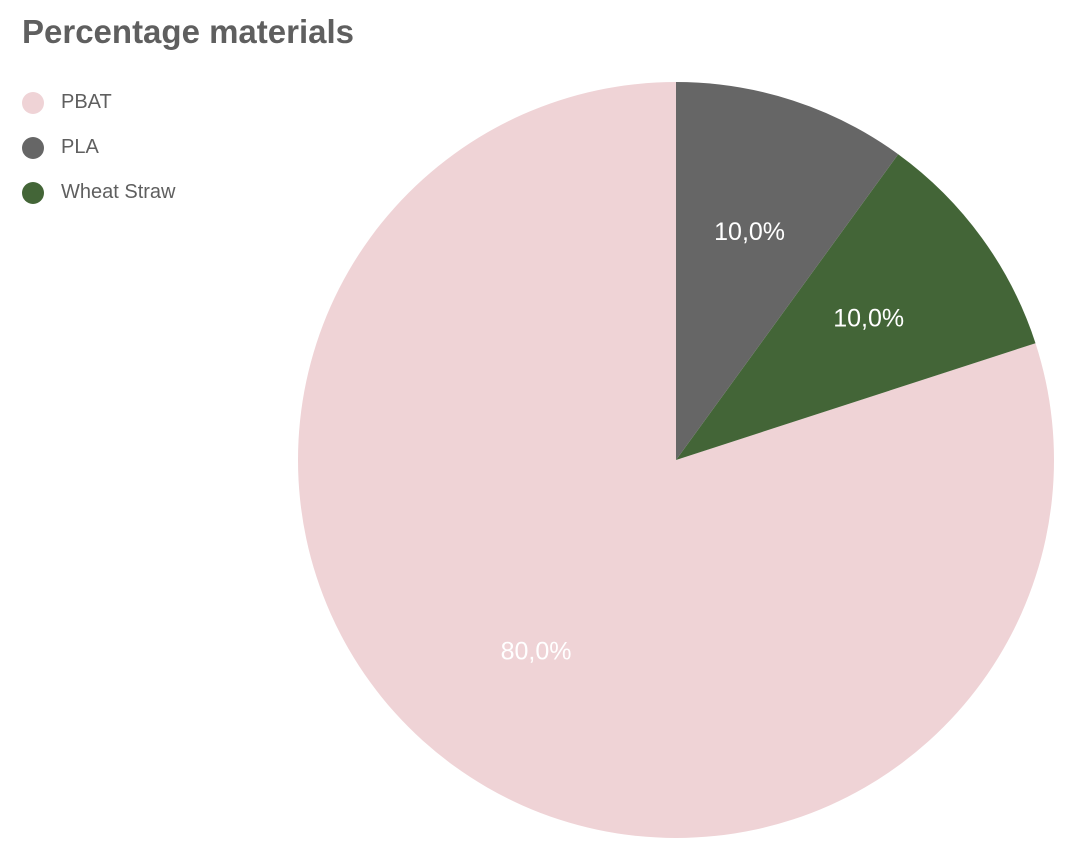 Image resolution: width=1084 pixels, height=860 pixels. I want to click on pie-slice-pla, so click(787, 271).